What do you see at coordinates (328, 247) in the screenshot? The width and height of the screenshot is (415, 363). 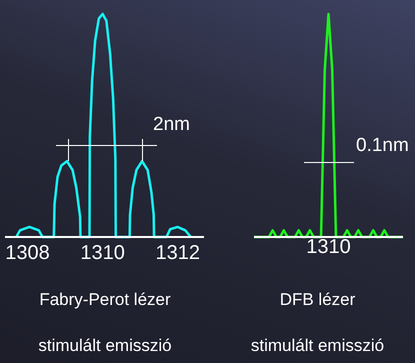 I see `axis-caption: 1310` at bounding box center [328, 247].